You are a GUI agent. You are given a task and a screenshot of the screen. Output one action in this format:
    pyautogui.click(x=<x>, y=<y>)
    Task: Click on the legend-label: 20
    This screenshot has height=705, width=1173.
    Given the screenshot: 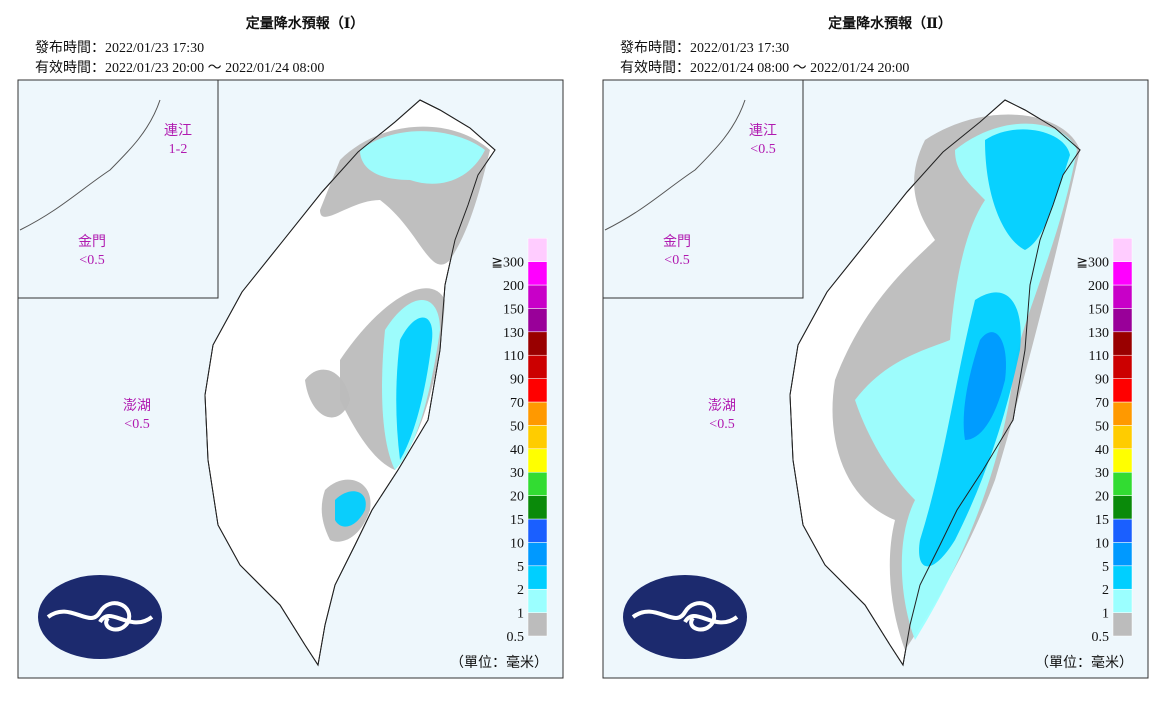 What is the action you would take?
    pyautogui.click(x=1102, y=497)
    